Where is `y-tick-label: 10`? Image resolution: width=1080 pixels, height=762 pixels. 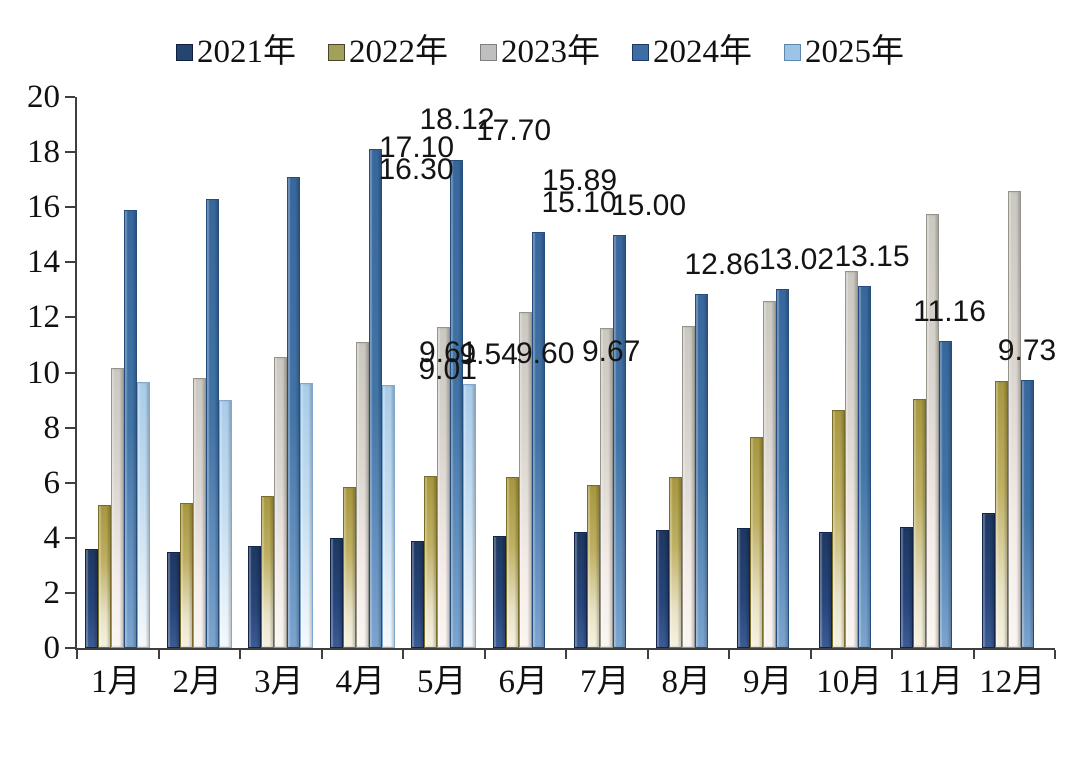 y-tick-label: 10 is located at coordinates (43, 372).